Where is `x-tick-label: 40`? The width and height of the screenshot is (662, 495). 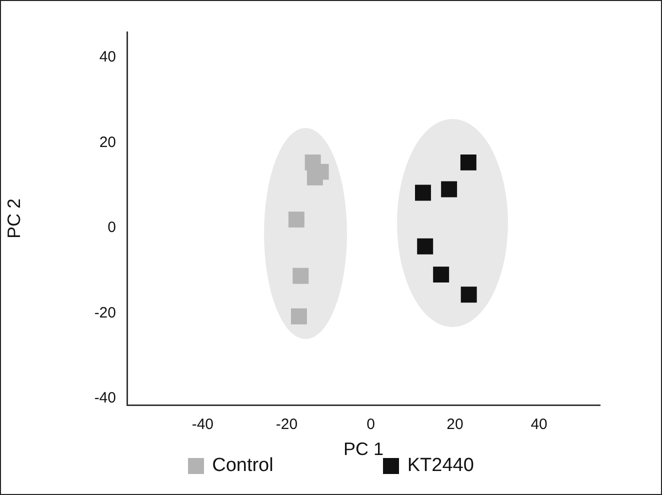 x-tick-label: 40 is located at coordinates (539, 425).